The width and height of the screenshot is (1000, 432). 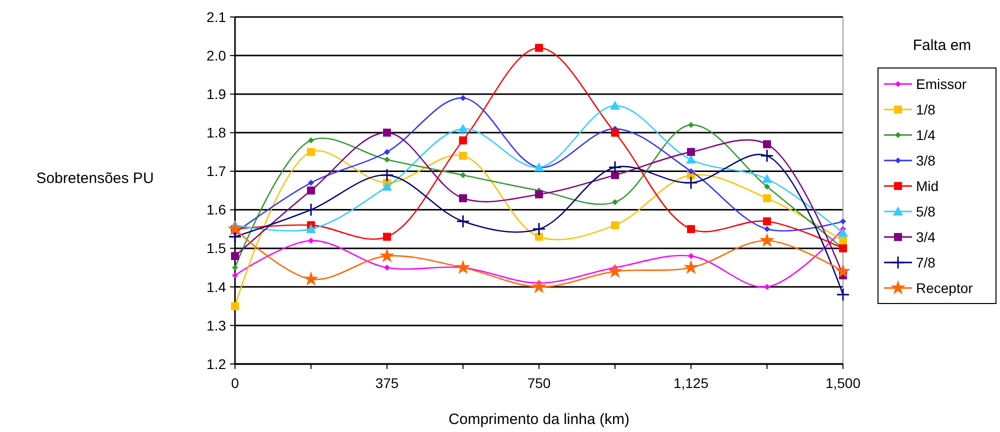 What do you see at coordinates (387, 383) in the screenshot?
I see `x-tick-label: 375` at bounding box center [387, 383].